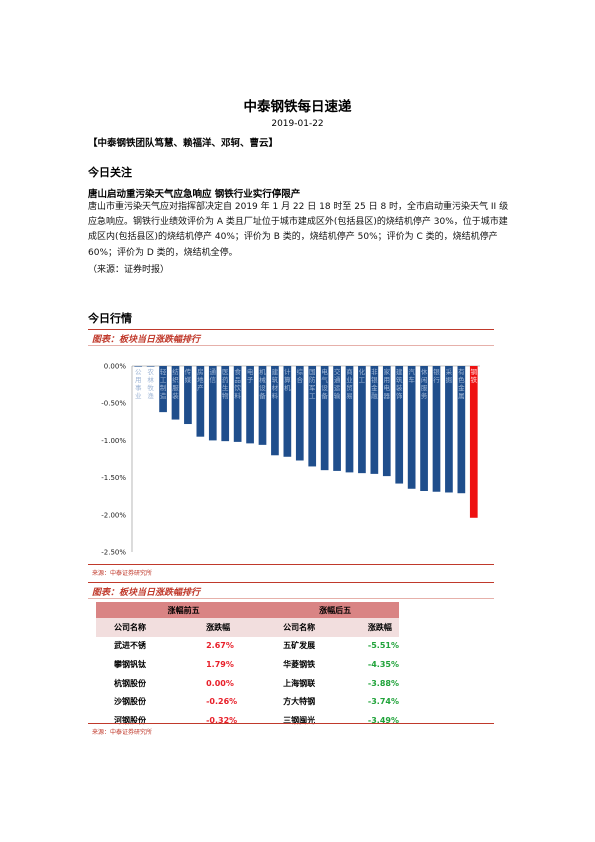  What do you see at coordinates (130, 720) in the screenshot?
I see `up-company: 河钢股份` at bounding box center [130, 720].